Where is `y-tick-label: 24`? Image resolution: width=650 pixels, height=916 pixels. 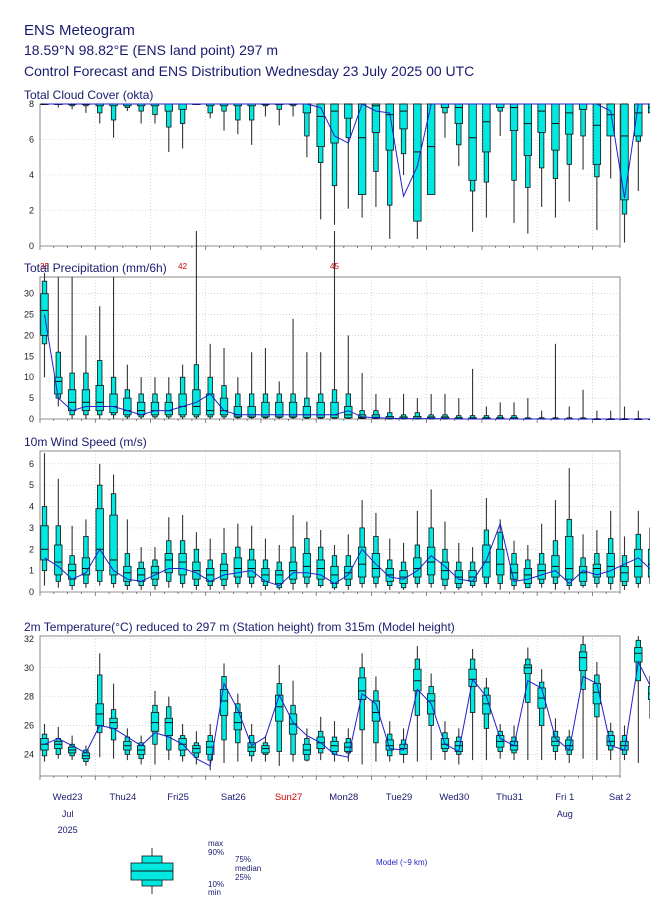
y-tick-label: 24 is located at coordinates (29, 754).